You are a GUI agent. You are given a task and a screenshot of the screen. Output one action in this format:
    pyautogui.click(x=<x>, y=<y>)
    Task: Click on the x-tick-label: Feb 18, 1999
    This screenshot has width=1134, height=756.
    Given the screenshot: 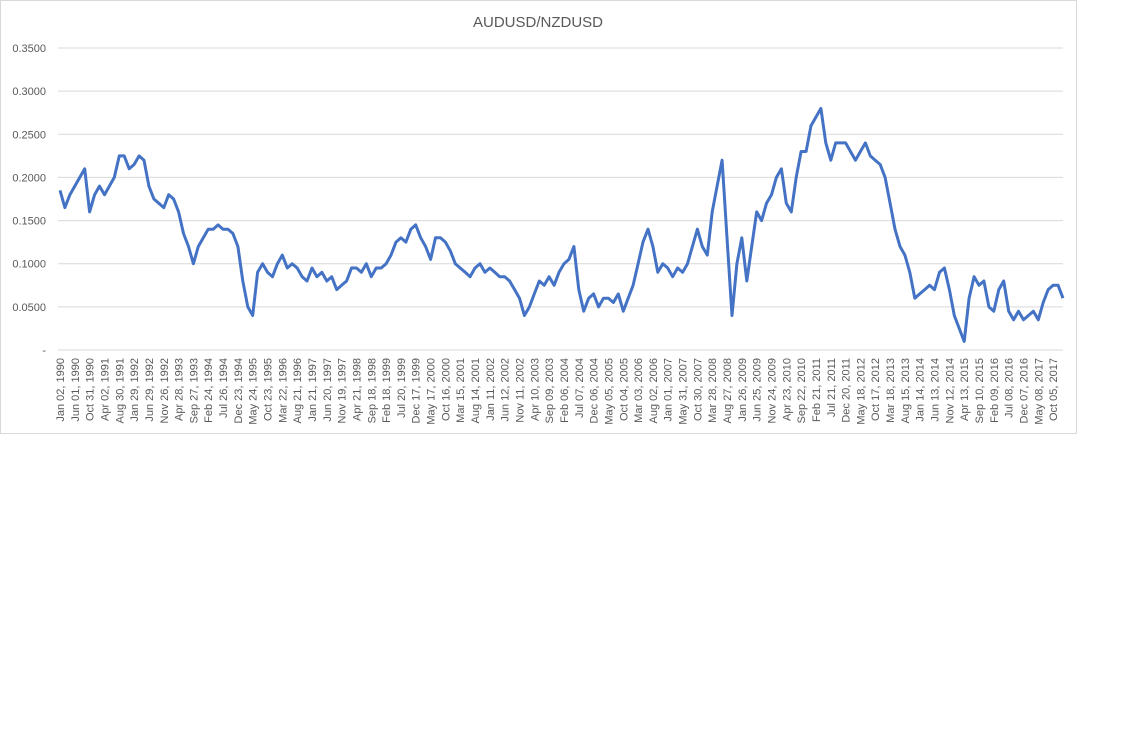 What is the action you would take?
    pyautogui.click(x=387, y=390)
    